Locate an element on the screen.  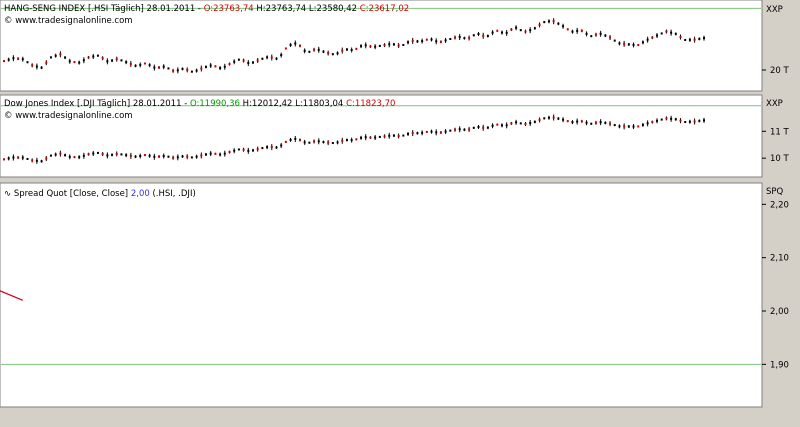
hsi-axis-code: XXP is located at coordinates (774, 10).